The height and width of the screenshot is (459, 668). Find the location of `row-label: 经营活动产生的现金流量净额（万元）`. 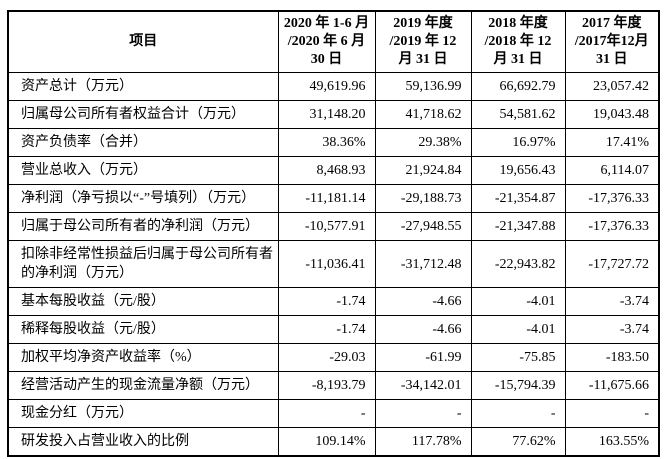

row-label: 经营活动产生的现金流量净额（万元） is located at coordinates (143, 385).